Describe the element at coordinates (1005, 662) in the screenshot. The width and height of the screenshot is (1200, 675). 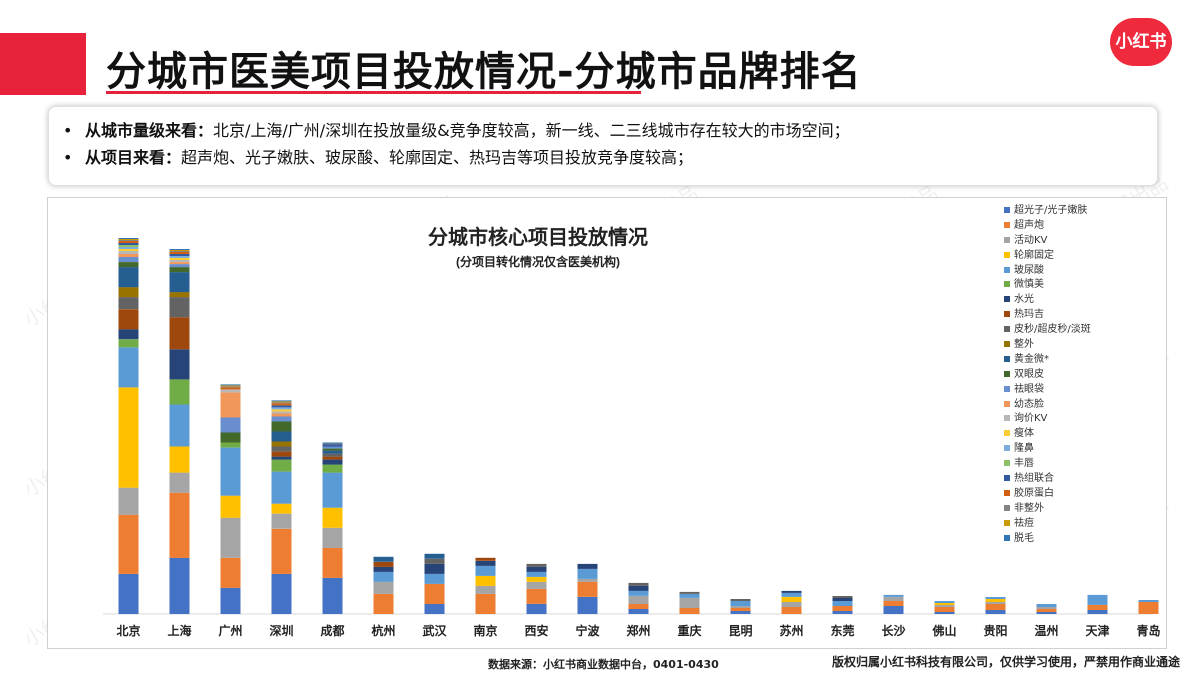
I see `copyright-note: 版权归属小红书科技有限公司，仅供学习使用，严禁用作商业通途` at that location.